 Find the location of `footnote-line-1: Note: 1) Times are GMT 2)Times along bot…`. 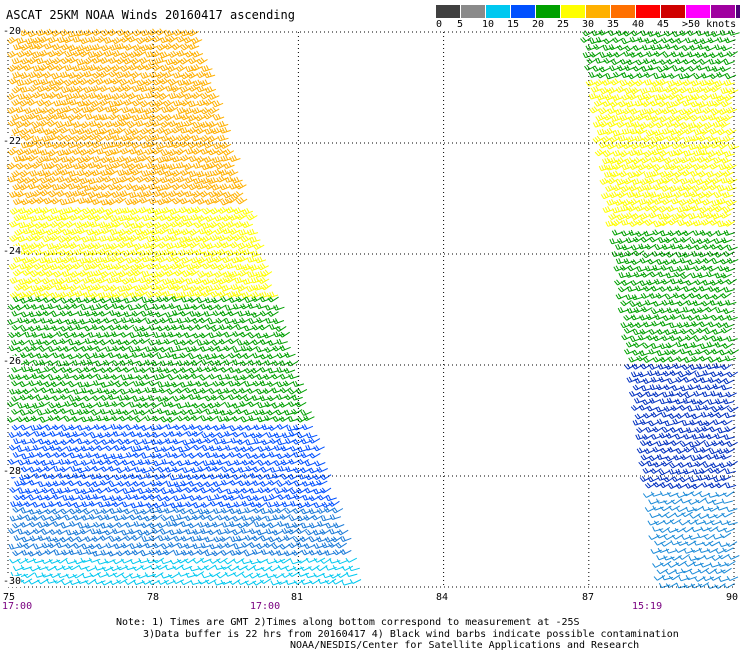

footnote-line-1: Note: 1) Times are GMT 2)Times along bot… is located at coordinates (348, 622).